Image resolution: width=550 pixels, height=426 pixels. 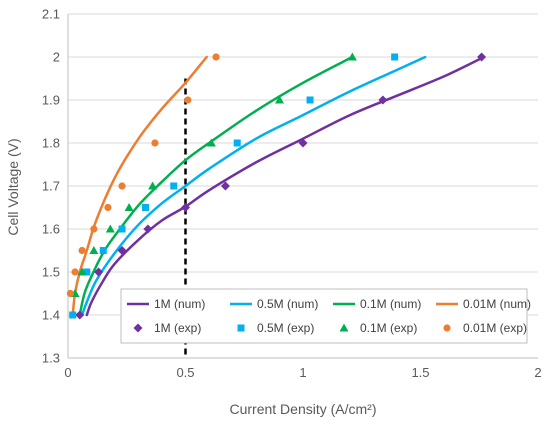 What do you see at coordinates (51, 272) in the screenshot?
I see `y-tick-label: 1.5` at bounding box center [51, 272].